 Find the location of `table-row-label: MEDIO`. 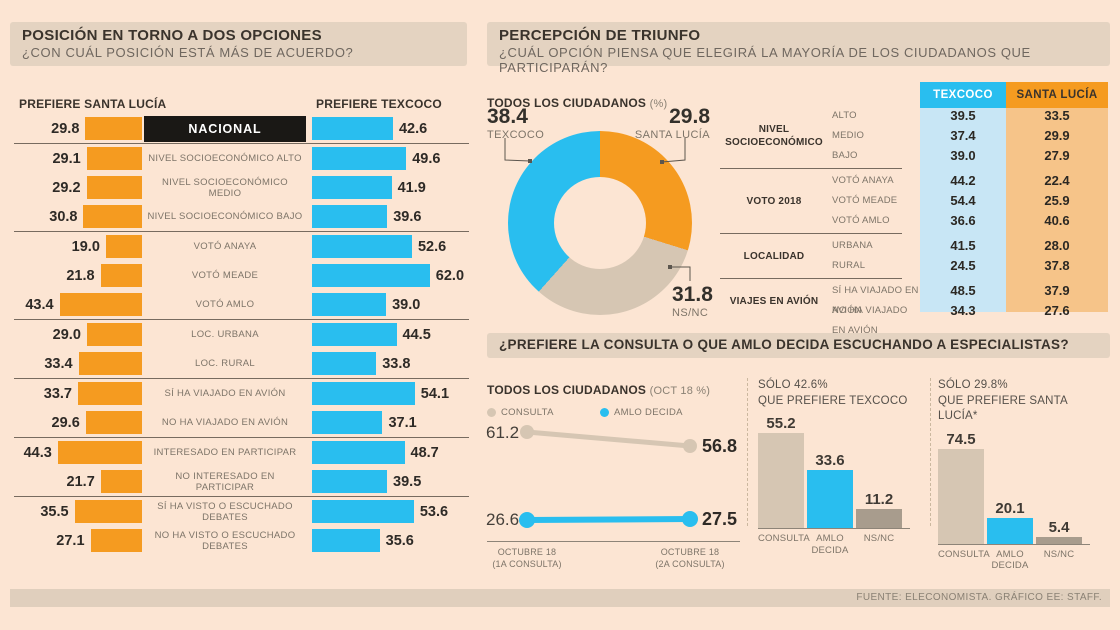

table-row-label: MEDIO is located at coordinates (848, 135).